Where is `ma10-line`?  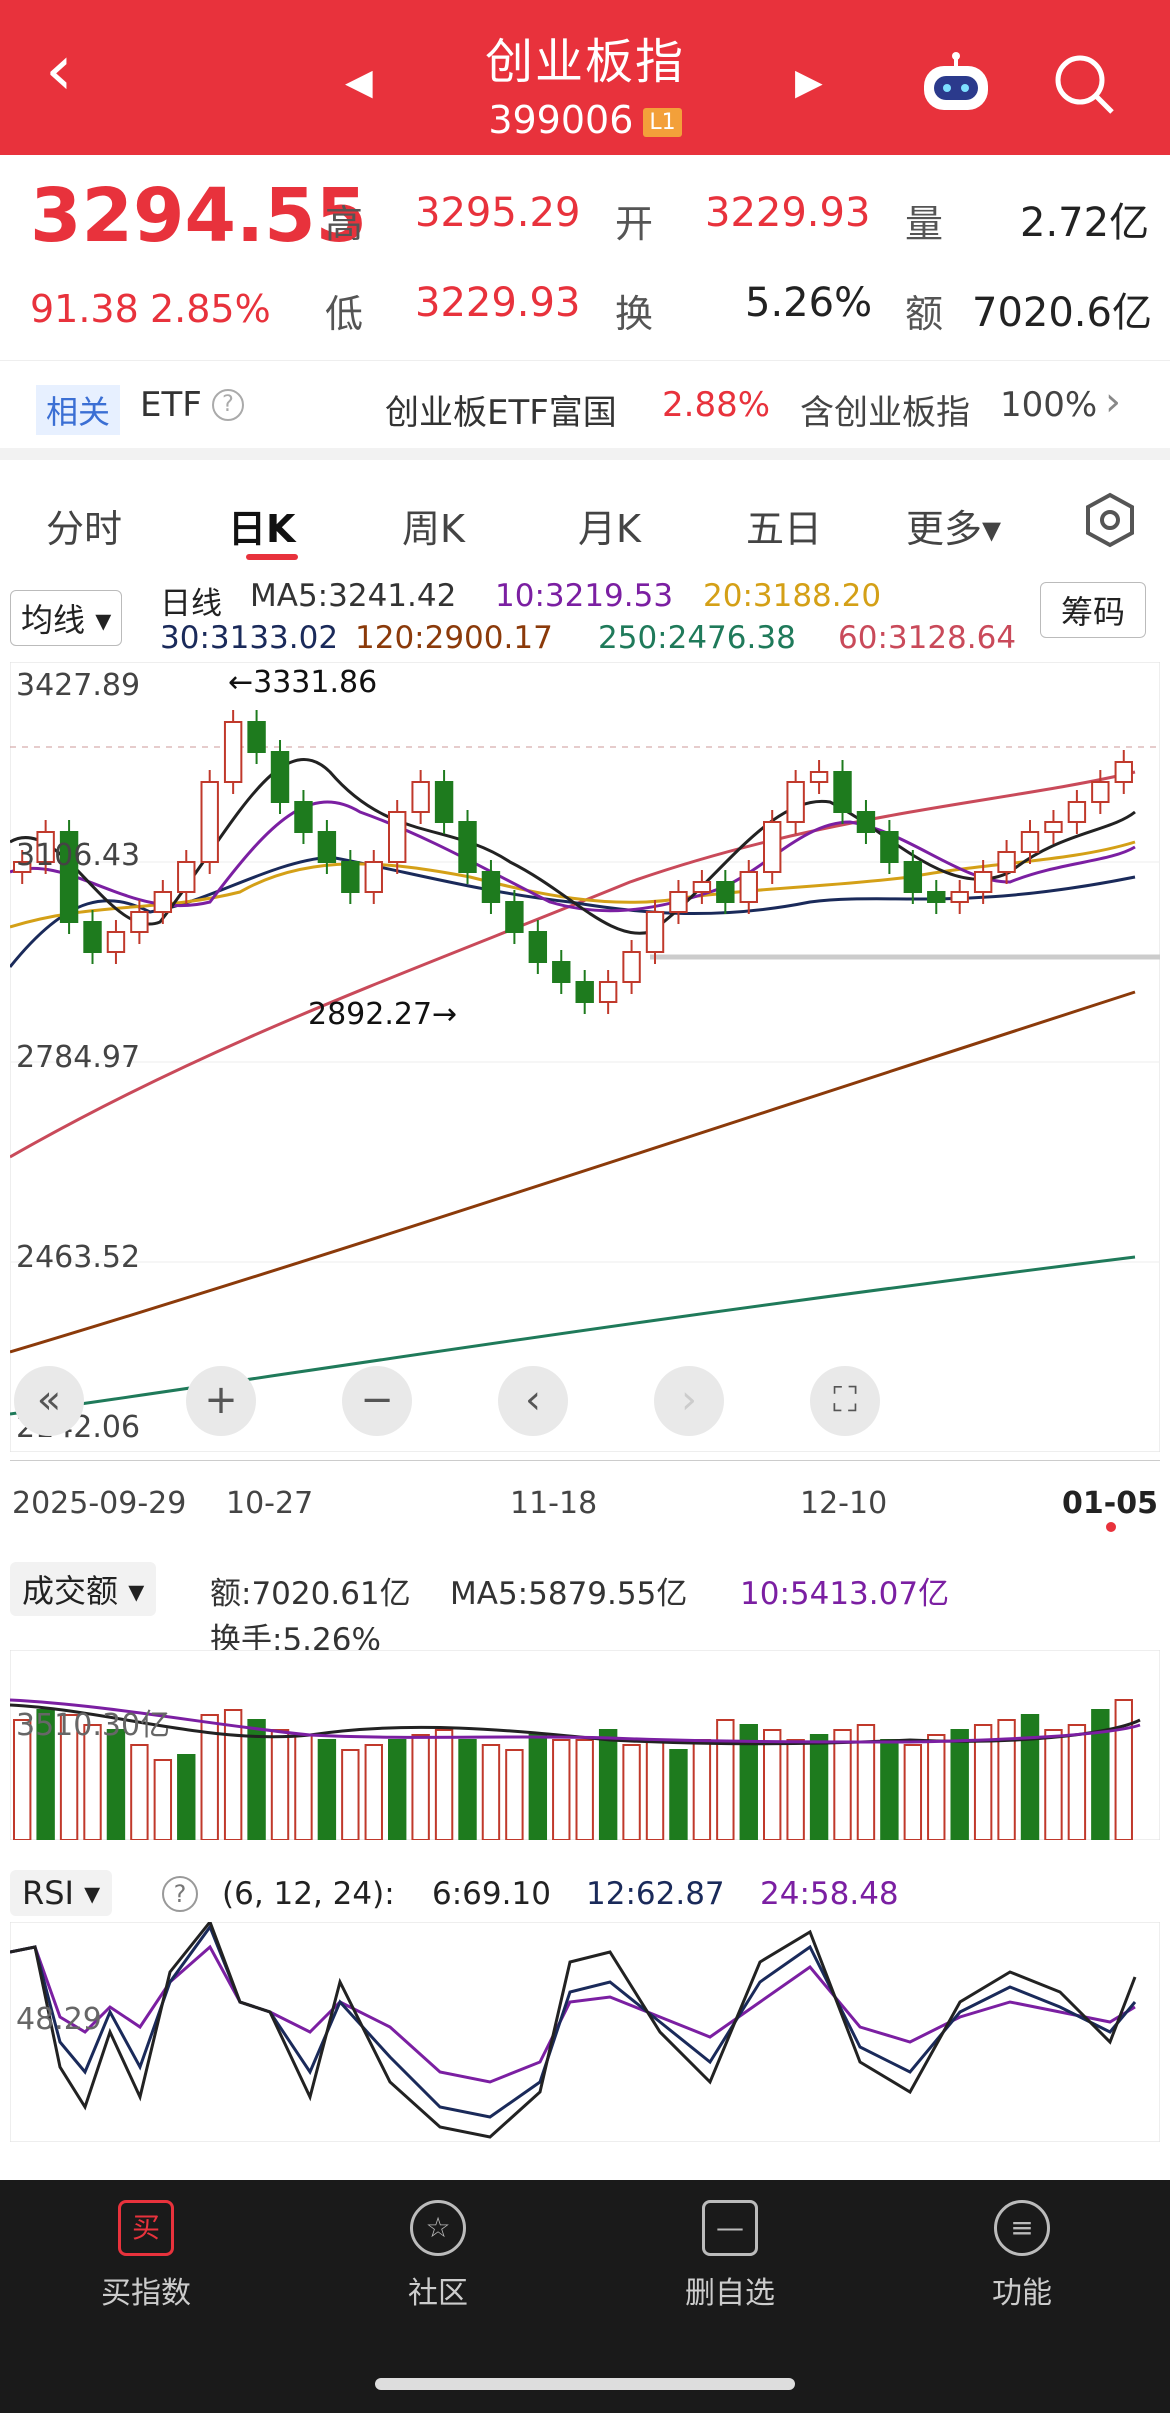
ma10-line is located at coordinates (573, 856).